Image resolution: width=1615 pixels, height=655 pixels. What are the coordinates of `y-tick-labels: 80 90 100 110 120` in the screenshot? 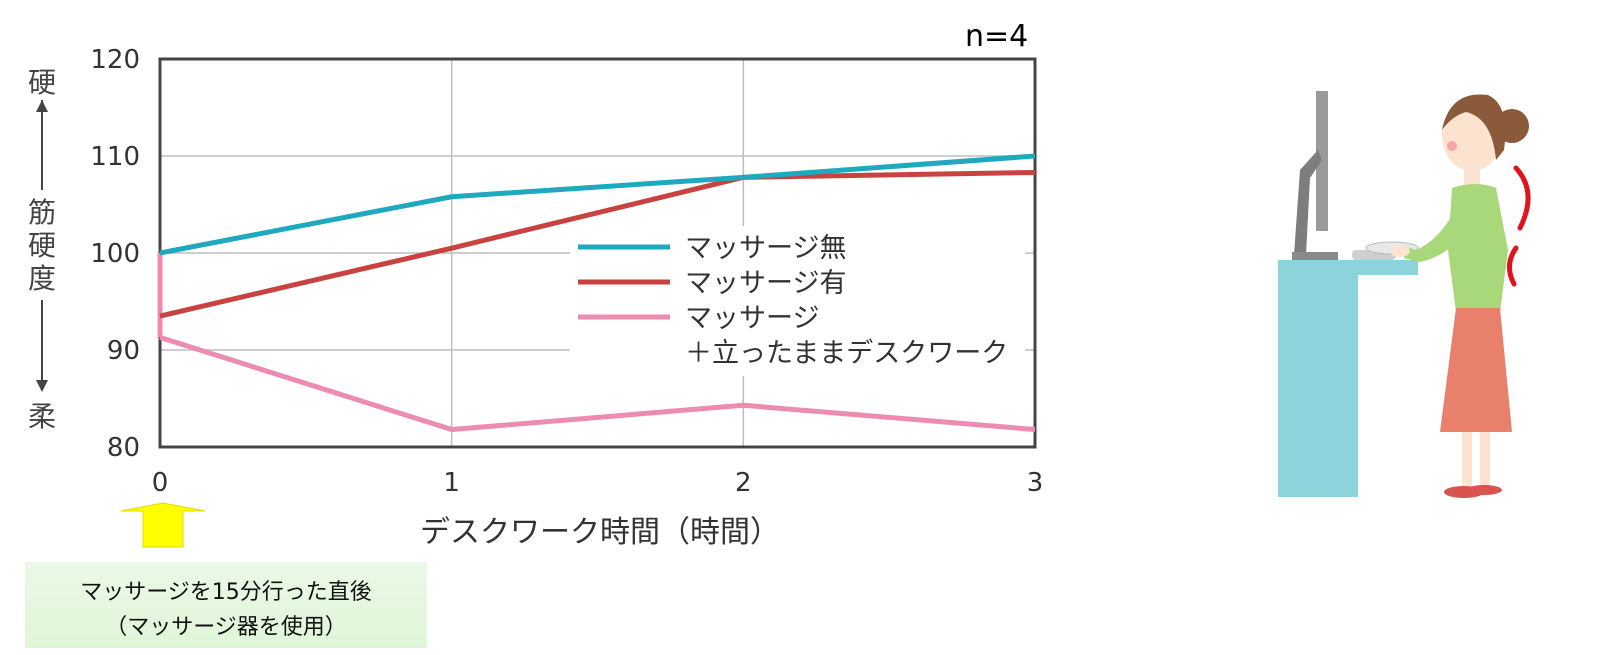 It's located at (115, 254).